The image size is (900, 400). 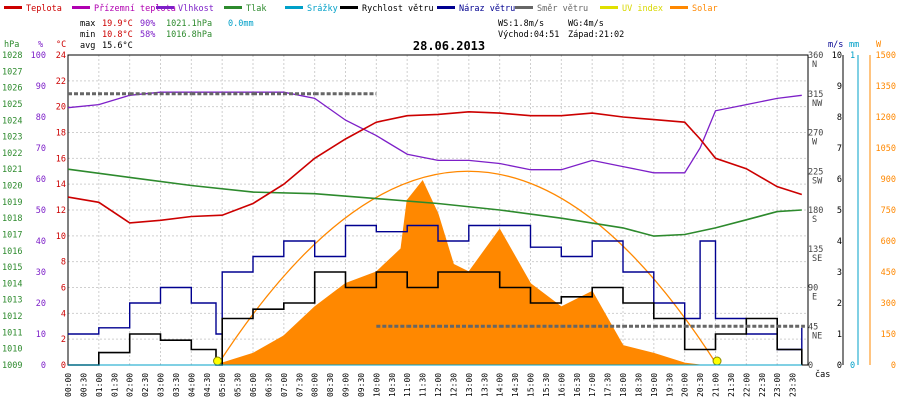 What do you see at coordinates (596, 35) in the screenshot?
I see `sunset-stat: Západ:21:02` at bounding box center [596, 35].